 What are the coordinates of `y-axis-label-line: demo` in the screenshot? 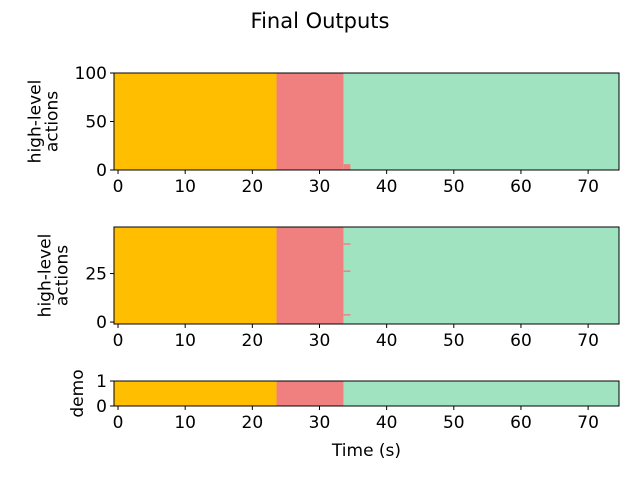 It's located at (78, 393).